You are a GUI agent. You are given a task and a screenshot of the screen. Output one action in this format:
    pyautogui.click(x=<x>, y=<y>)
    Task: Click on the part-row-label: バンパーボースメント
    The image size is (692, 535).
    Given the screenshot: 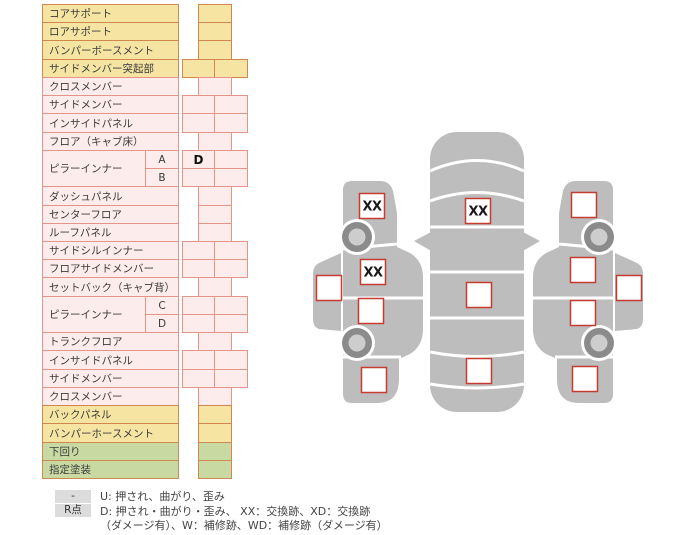 What is the action you would take?
    pyautogui.click(x=110, y=50)
    